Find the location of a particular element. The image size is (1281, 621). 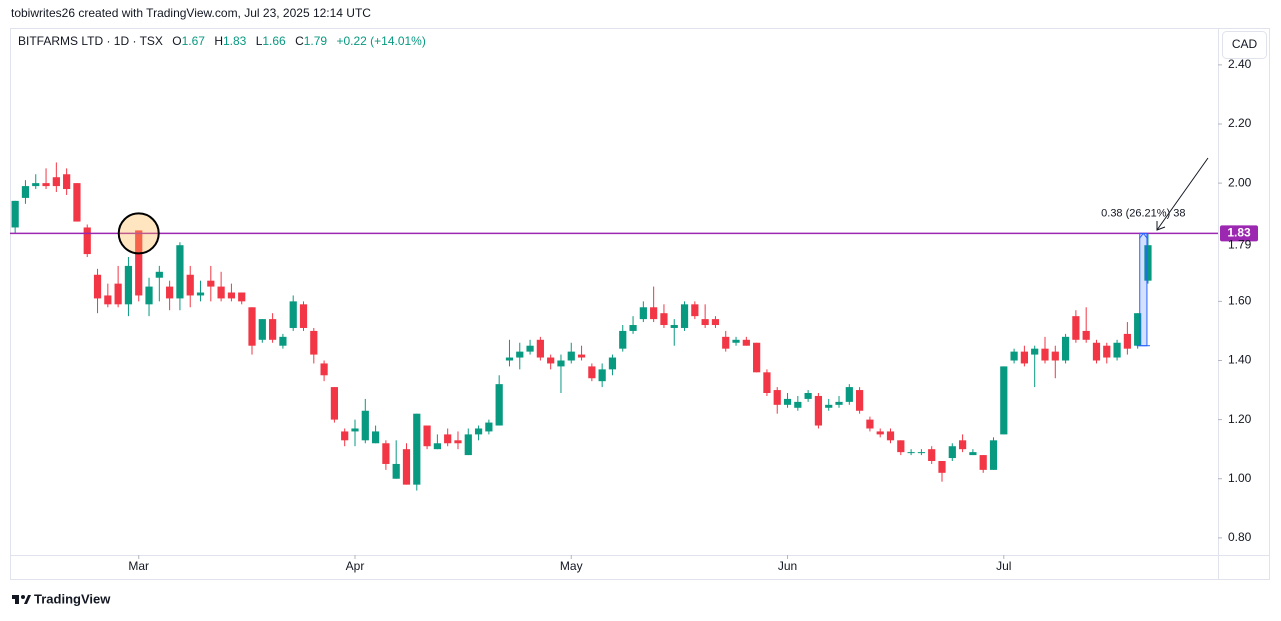

x-tick-label: Apr is located at coordinates (355, 566).